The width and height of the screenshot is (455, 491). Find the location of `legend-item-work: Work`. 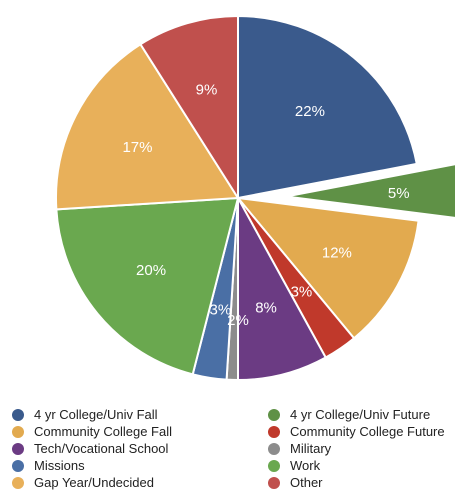

legend-item-work: Work is located at coordinates (294, 465).